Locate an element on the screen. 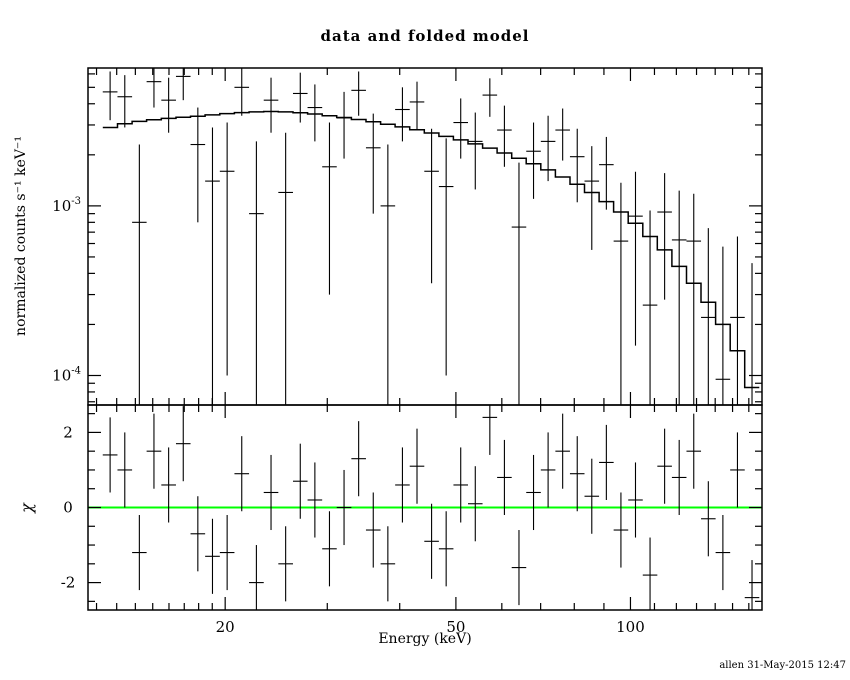  tick-label: -2 is located at coordinates (68, 583).